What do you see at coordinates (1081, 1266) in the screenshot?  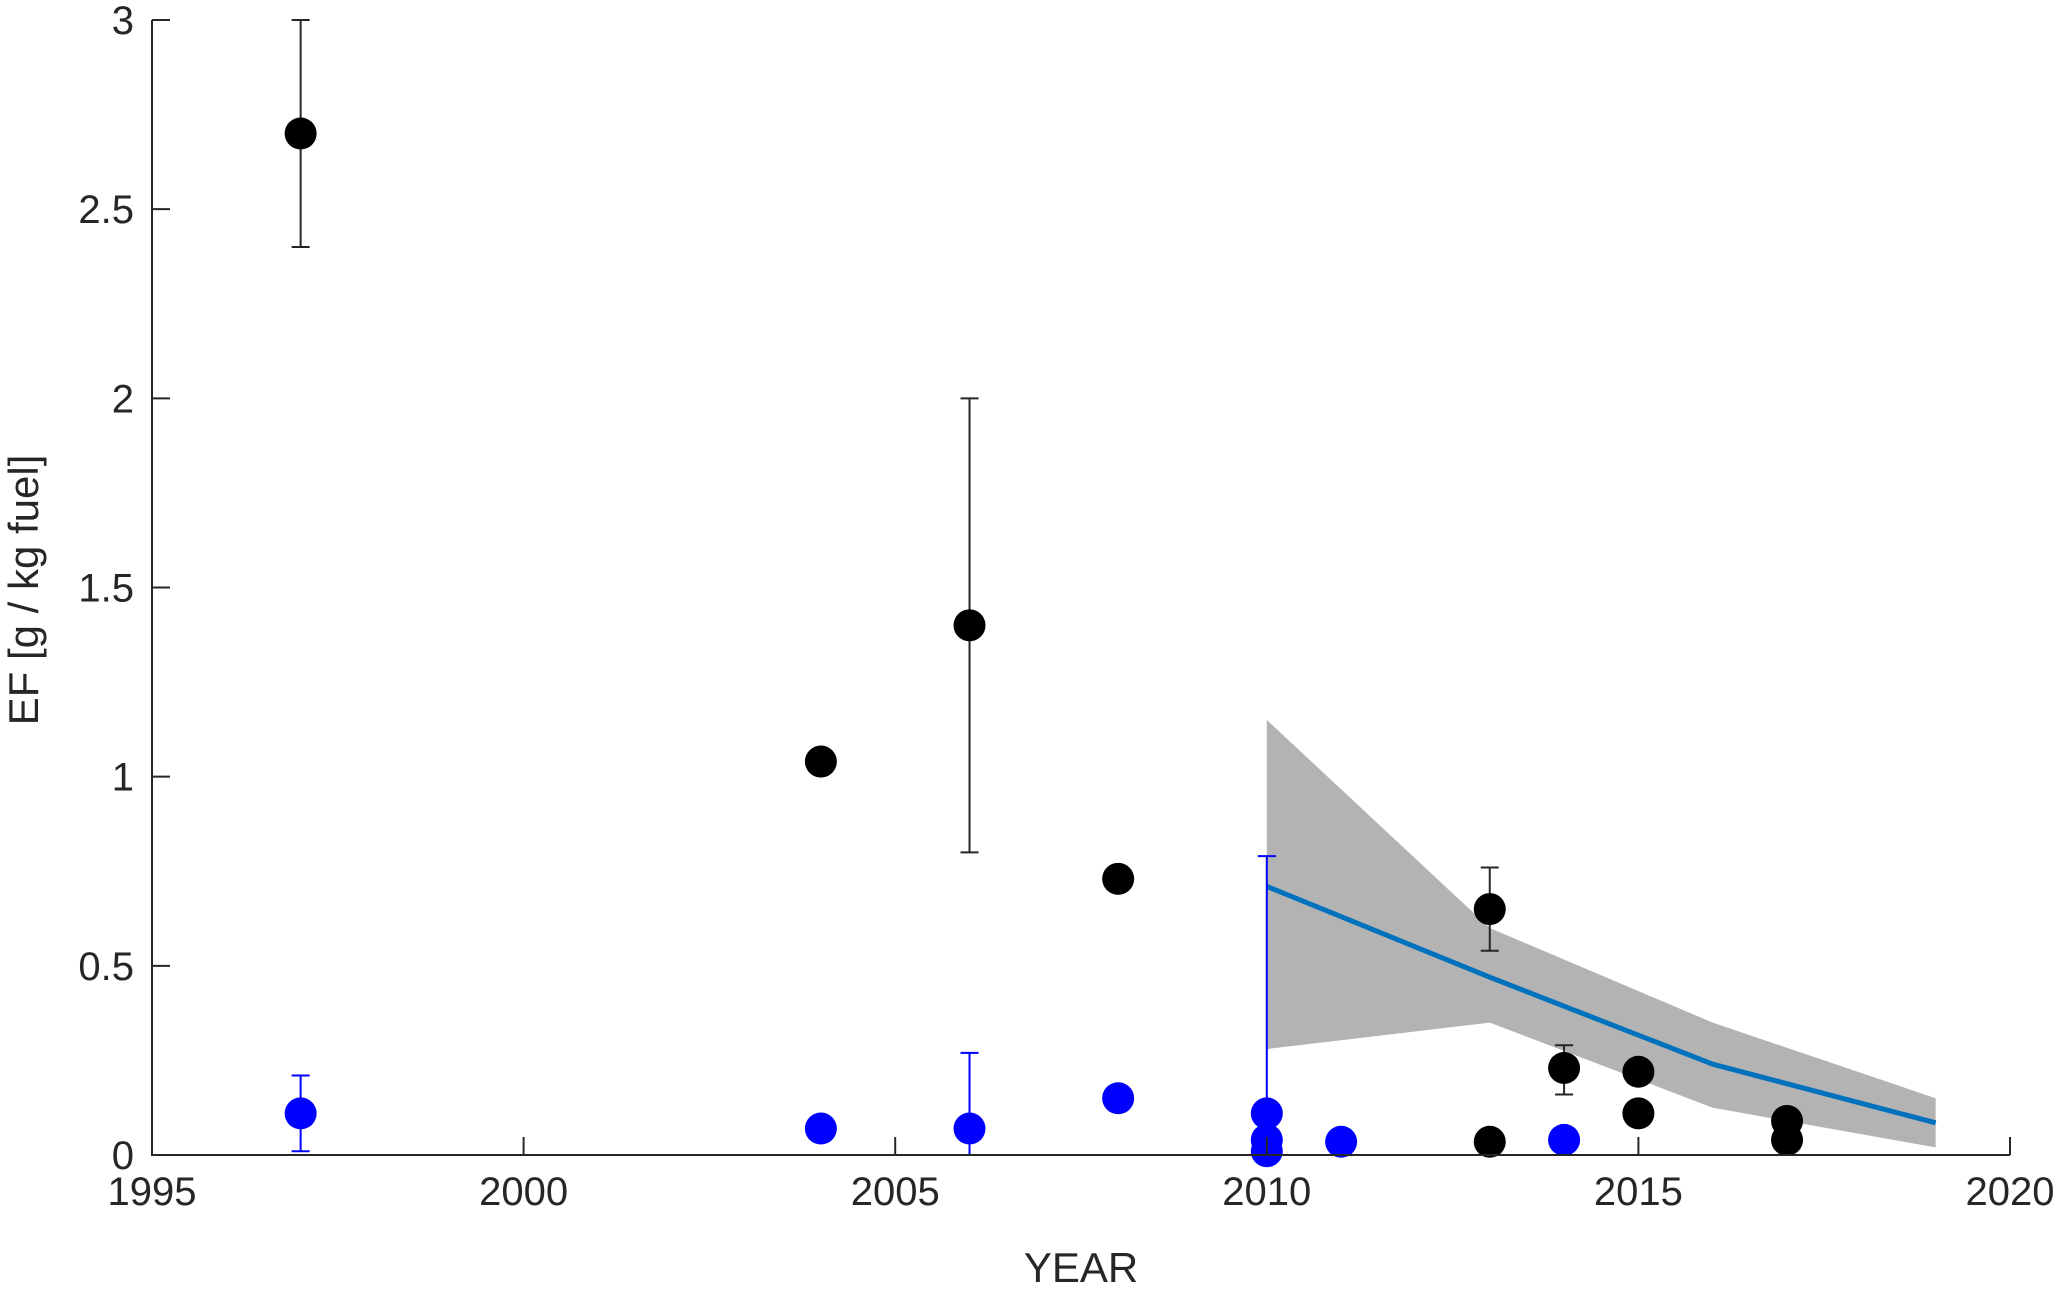 I see `x-axis-label: YEAR` at bounding box center [1081, 1266].